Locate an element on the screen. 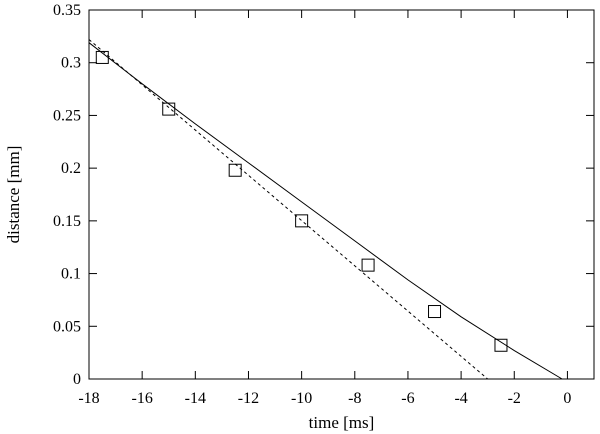 Image resolution: width=600 pixels, height=434 pixels. y-tick-label: 0.25 is located at coordinates (67, 115).